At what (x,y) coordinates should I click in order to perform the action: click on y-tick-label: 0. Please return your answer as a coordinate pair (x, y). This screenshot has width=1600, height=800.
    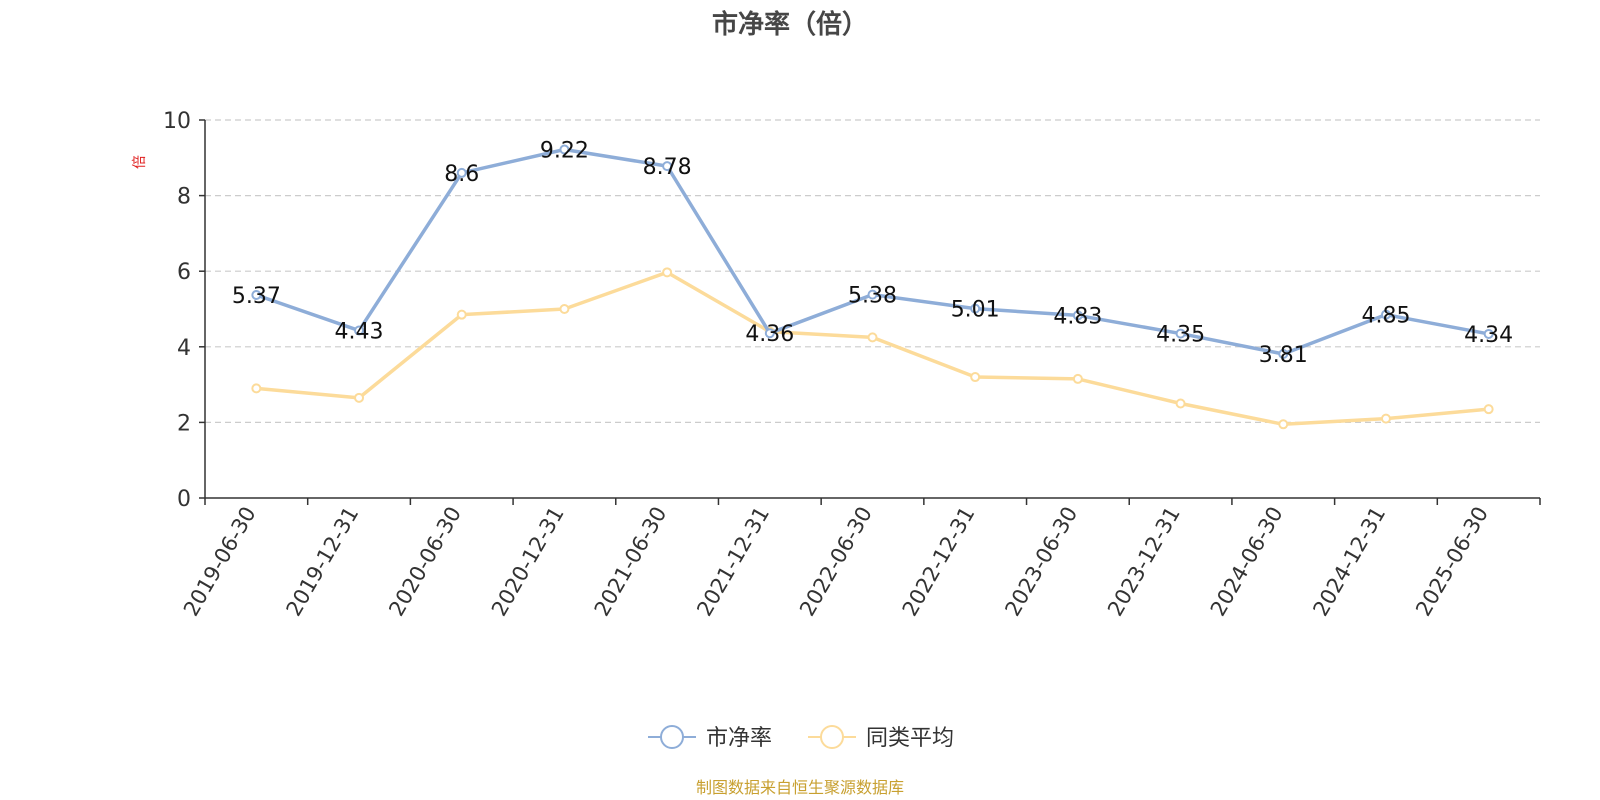
    Looking at the image, I should click on (184, 499).